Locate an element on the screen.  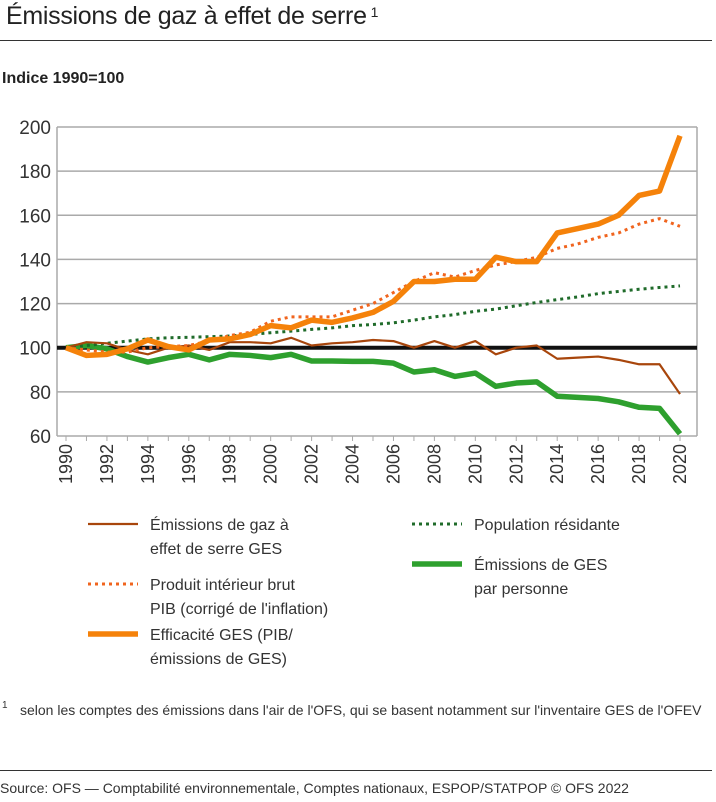
legend-label: par personne is located at coordinates (521, 589).